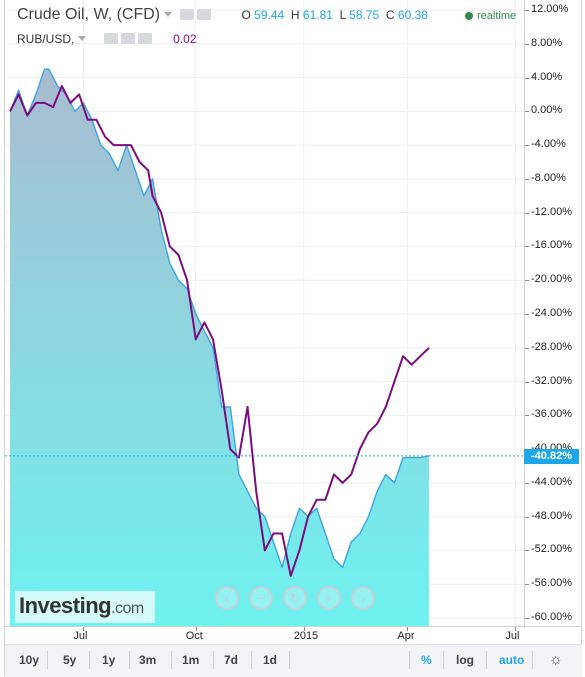 Image resolution: width=585 pixels, height=677 pixels. I want to click on y-tick-label: -24.00%, so click(551, 313).